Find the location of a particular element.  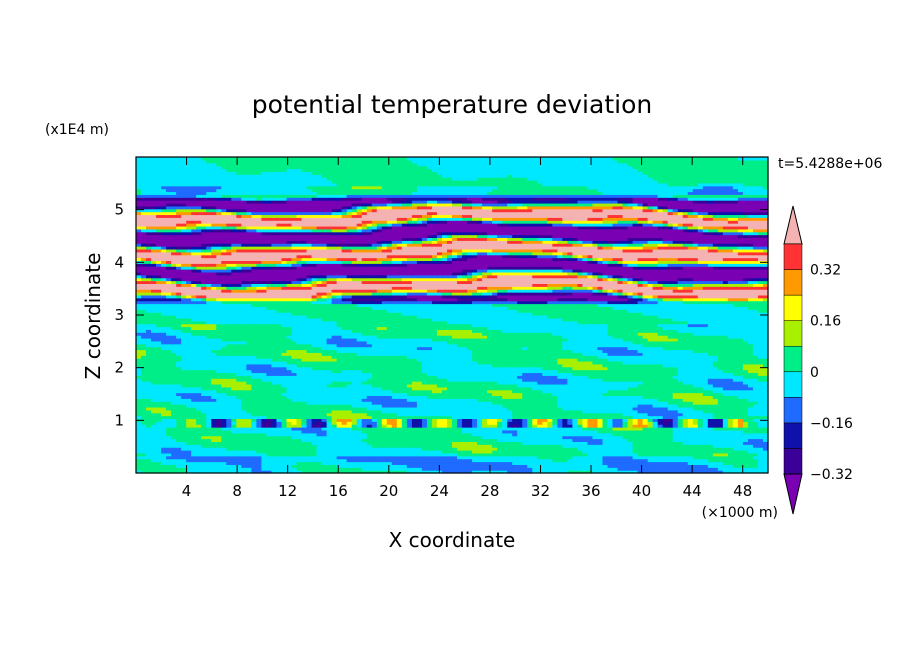

time-label: t=5.4288e+06 is located at coordinates (830, 164).